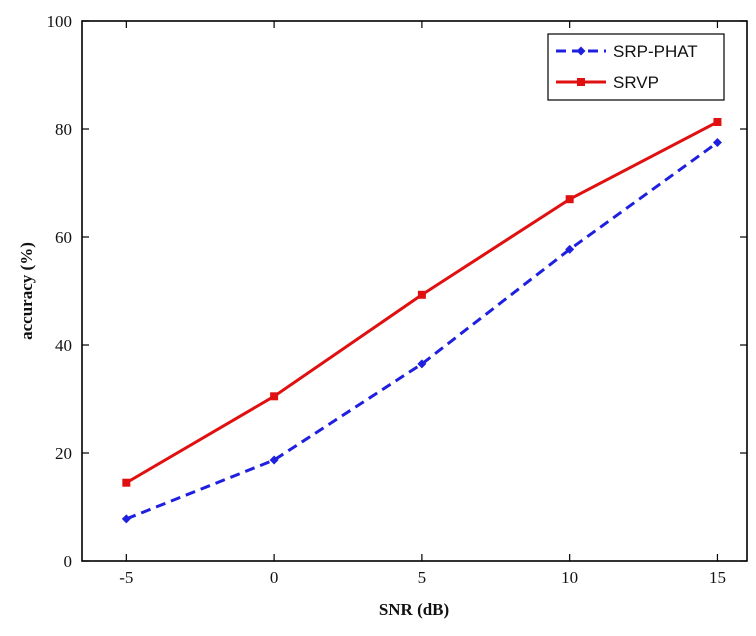 This screenshot has height=636, width=756. Describe the element at coordinates (655, 51) in the screenshot. I see `legend-label: SRP-PHAT` at that location.